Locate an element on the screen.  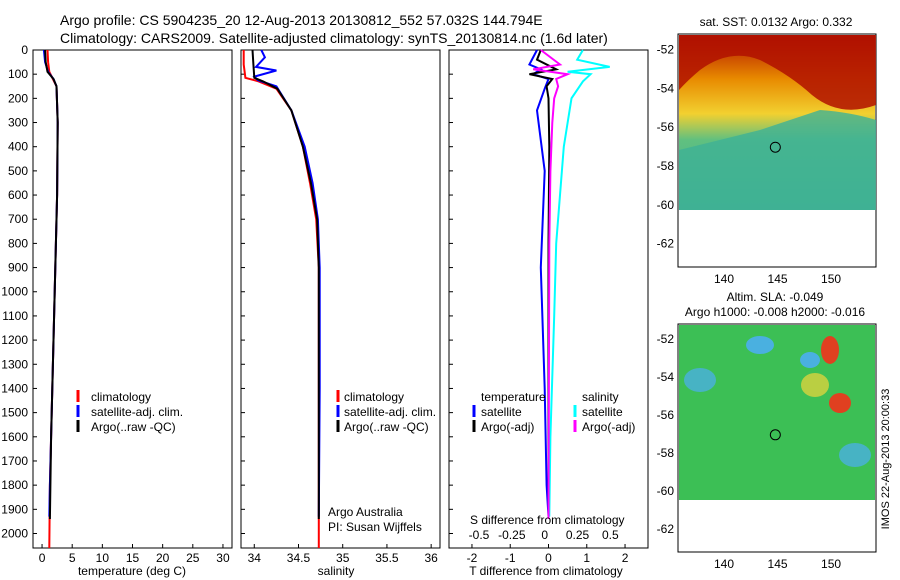
depth-tick-label: 1100 is located at coordinates (15, 316).